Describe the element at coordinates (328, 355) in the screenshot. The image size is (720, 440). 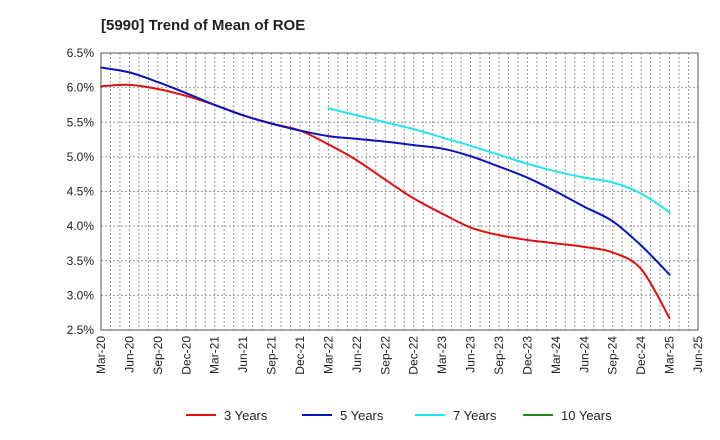
I see `x-tick-label: Mar-22` at that location.